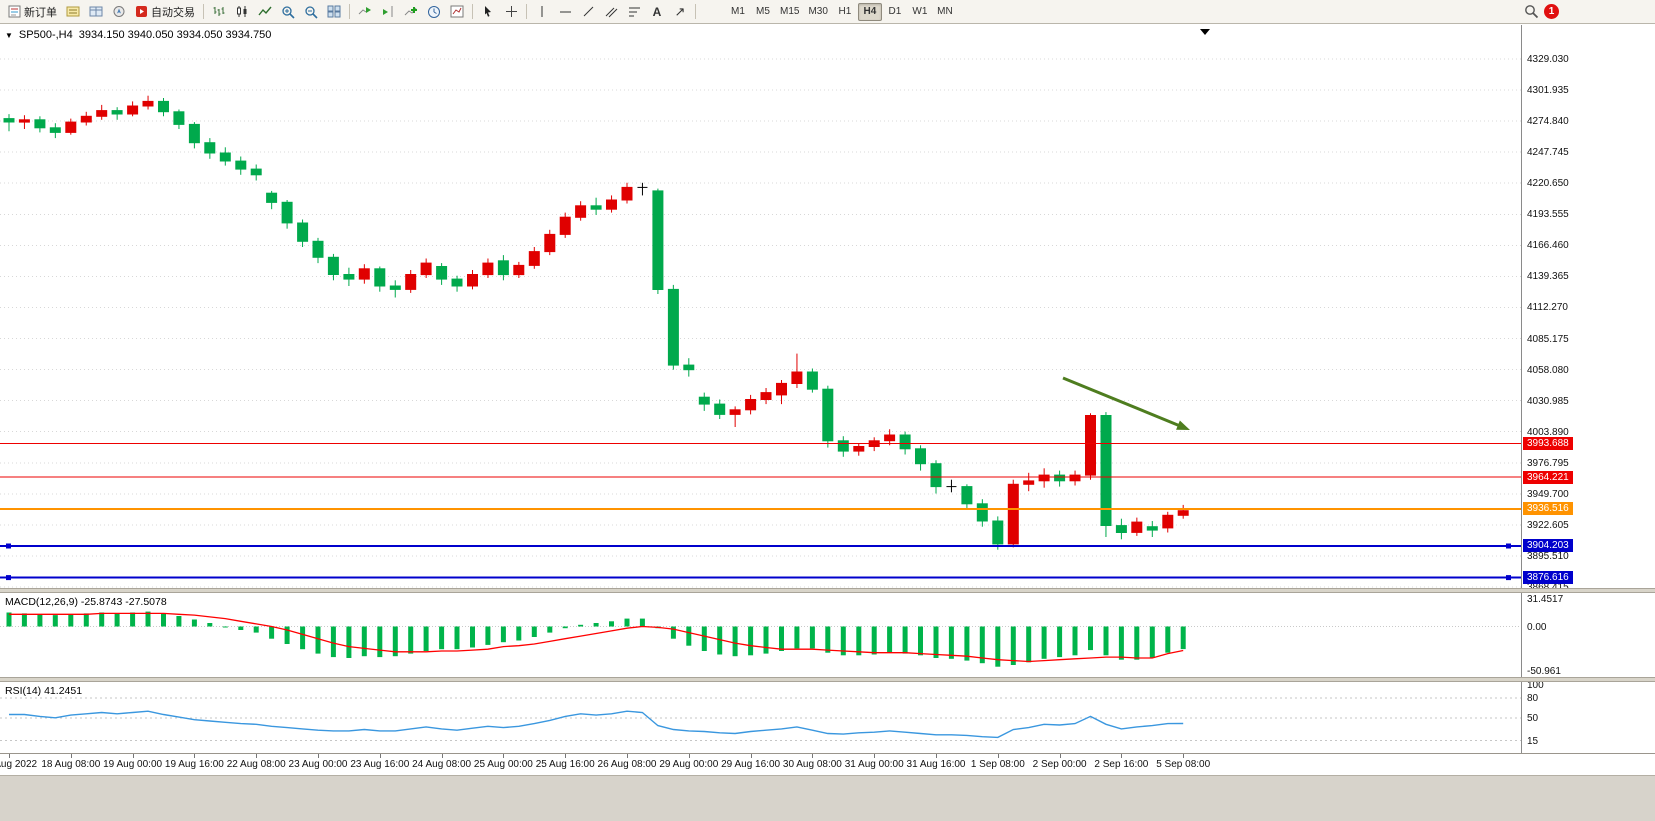  What do you see at coordinates (1548, 443) in the screenshot?
I see `price-line-tag: 3993.688` at bounding box center [1548, 443].